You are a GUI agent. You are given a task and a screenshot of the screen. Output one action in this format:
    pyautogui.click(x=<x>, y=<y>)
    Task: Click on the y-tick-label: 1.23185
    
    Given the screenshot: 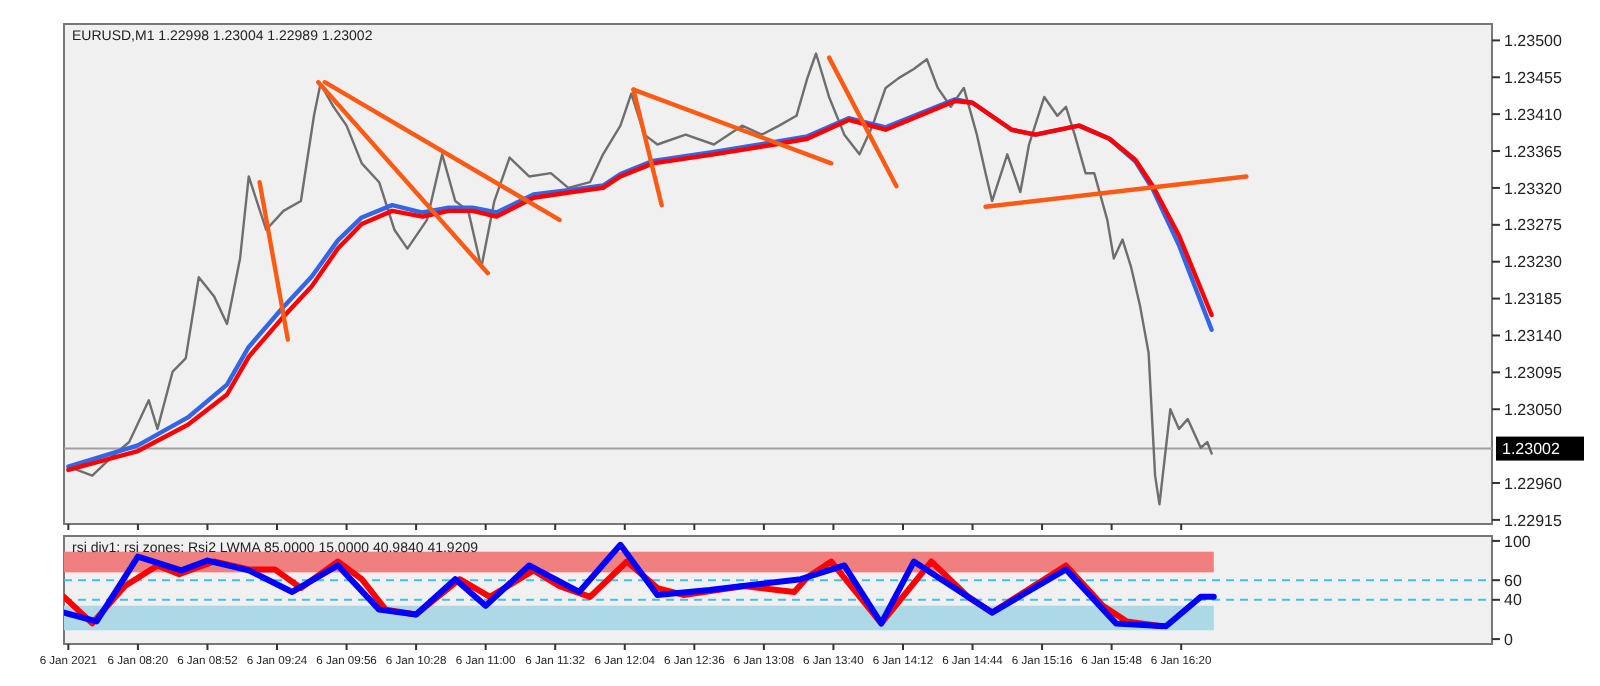 What is the action you would take?
    pyautogui.click(x=1533, y=299)
    